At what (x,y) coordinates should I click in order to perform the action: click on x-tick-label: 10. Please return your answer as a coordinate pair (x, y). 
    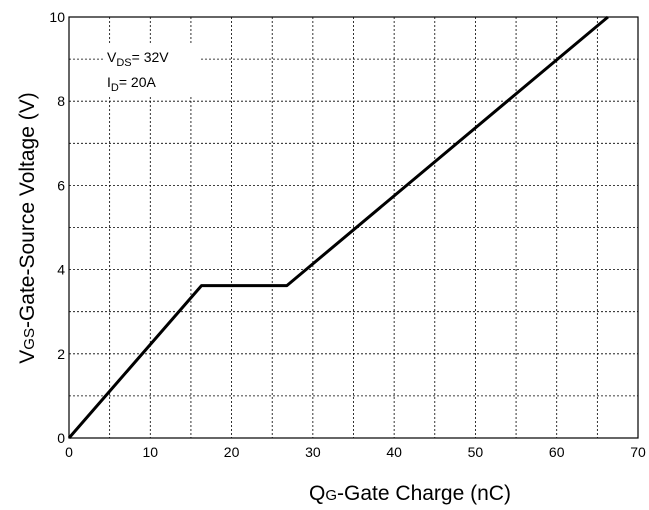
    Looking at the image, I should click on (150, 452).